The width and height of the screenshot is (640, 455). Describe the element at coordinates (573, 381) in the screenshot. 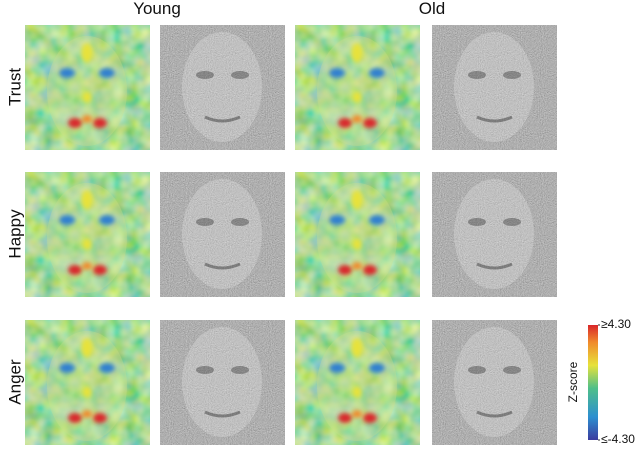

I see `colorbar-label: Z-score` at that location.